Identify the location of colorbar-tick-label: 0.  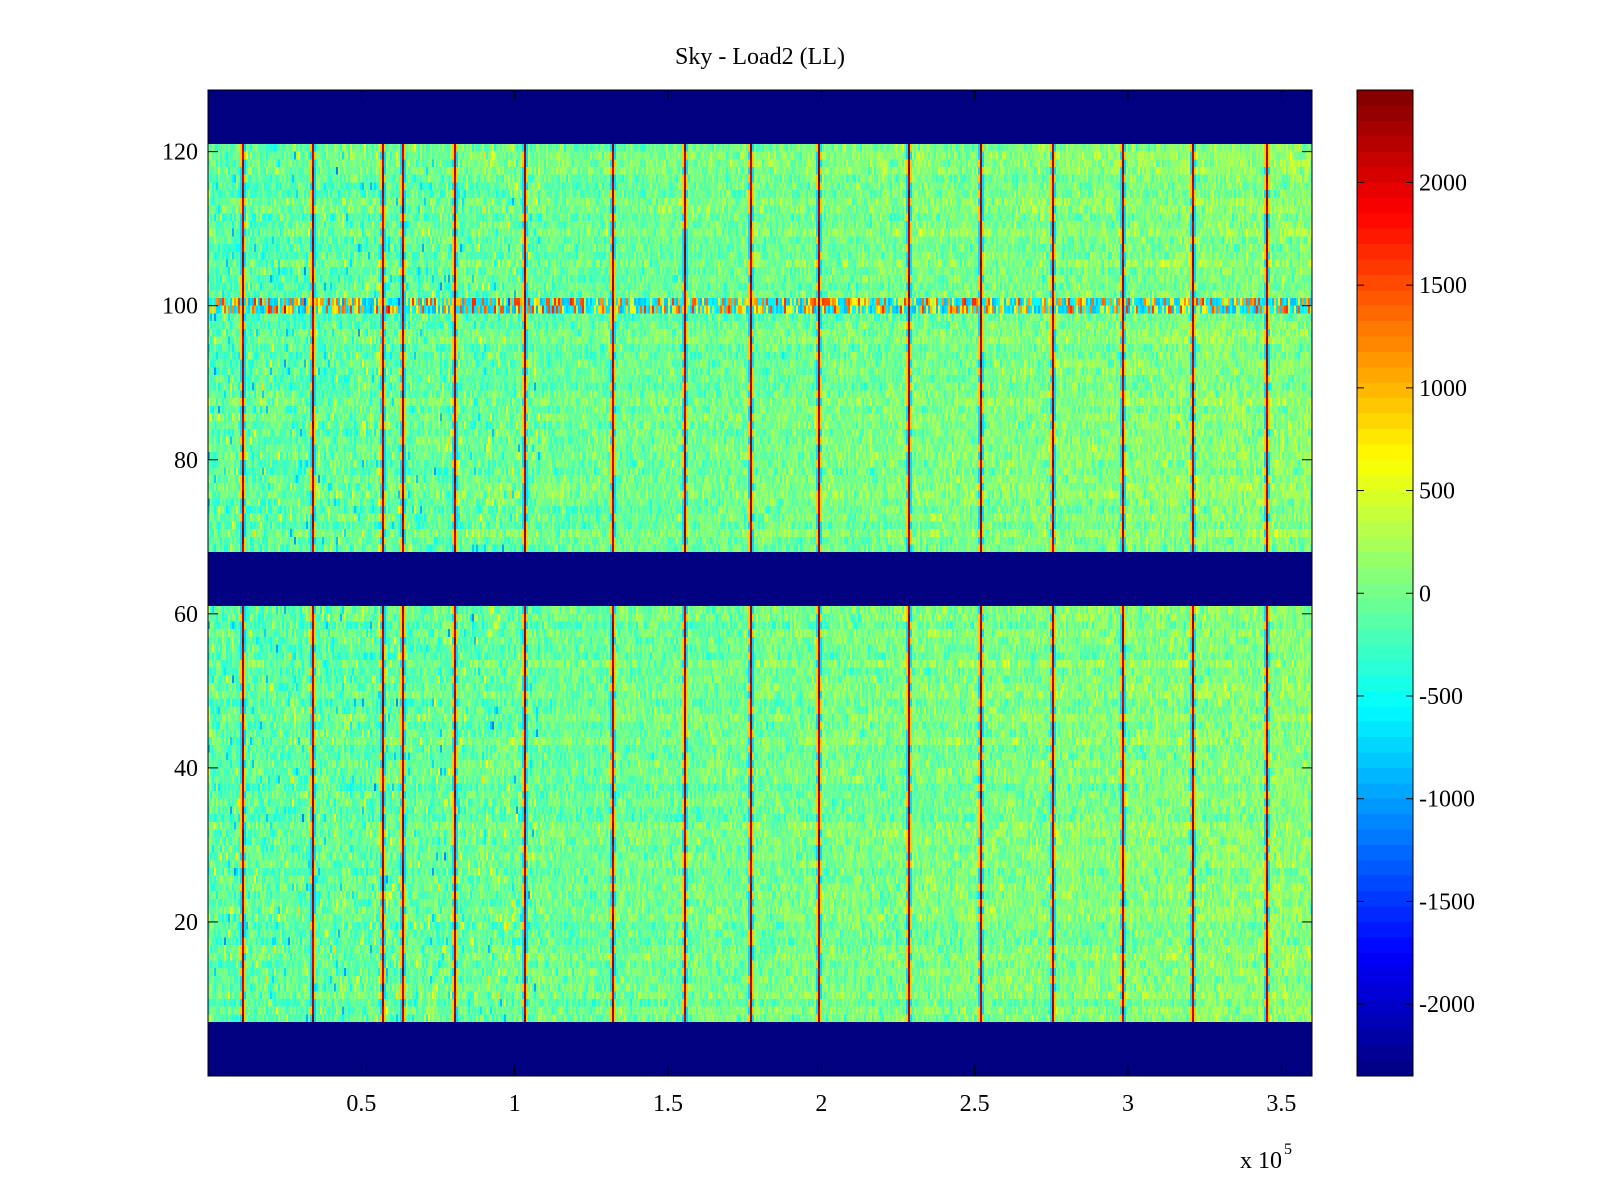
(1425, 594).